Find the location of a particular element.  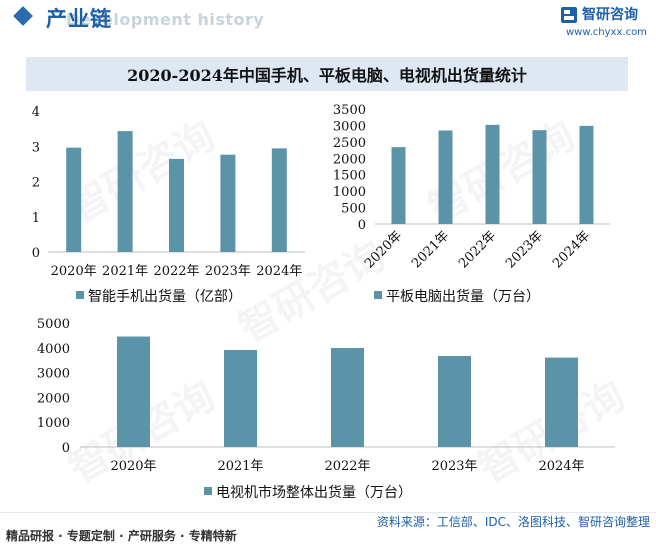

y-tick-label: 3500 is located at coordinates (349, 110).